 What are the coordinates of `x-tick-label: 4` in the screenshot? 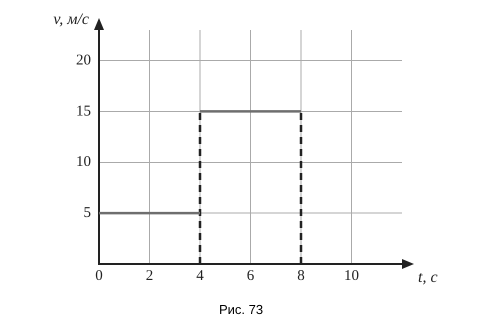 It's located at (200, 276).